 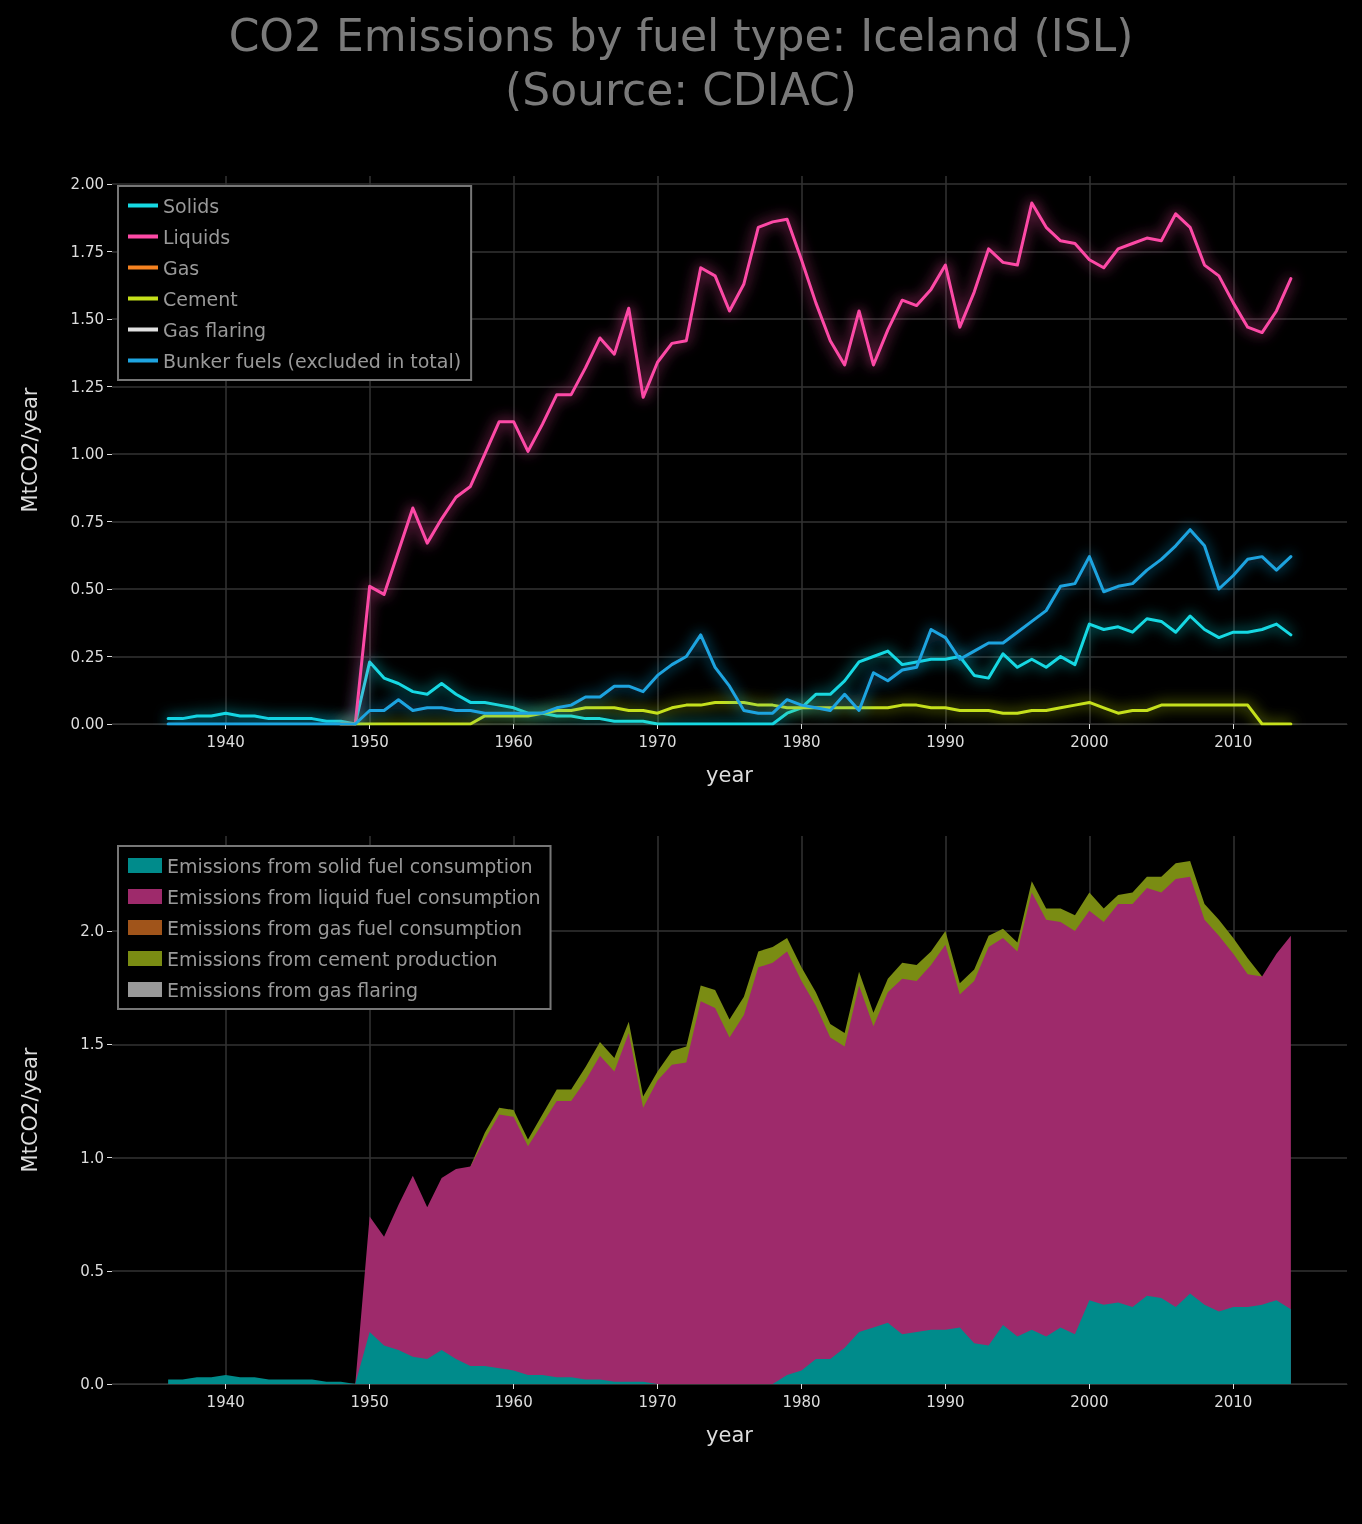 I want to click on legend-label: Bunker fuels (excluded in total), so click(x=312, y=360).